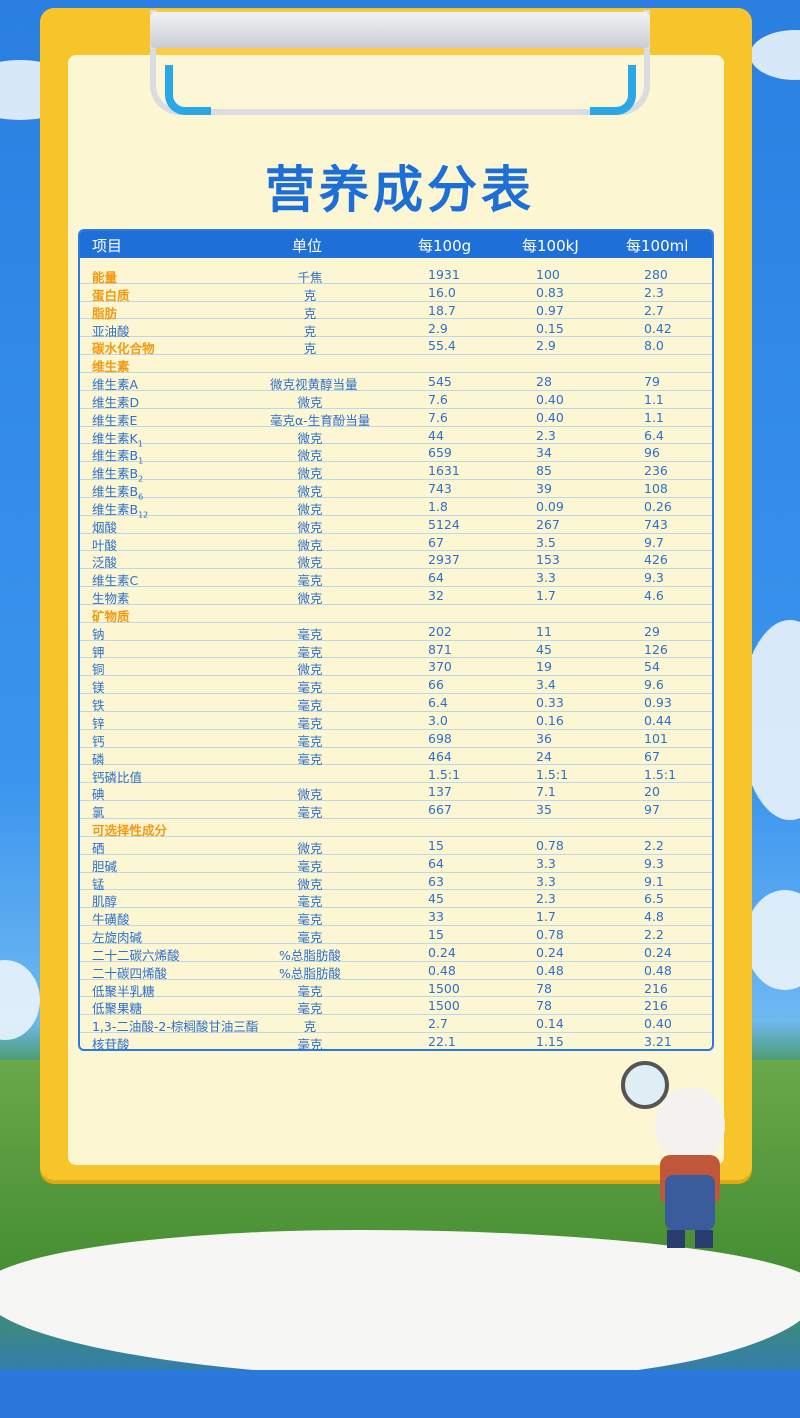  I want to click on row-name: 铜, so click(98, 668).